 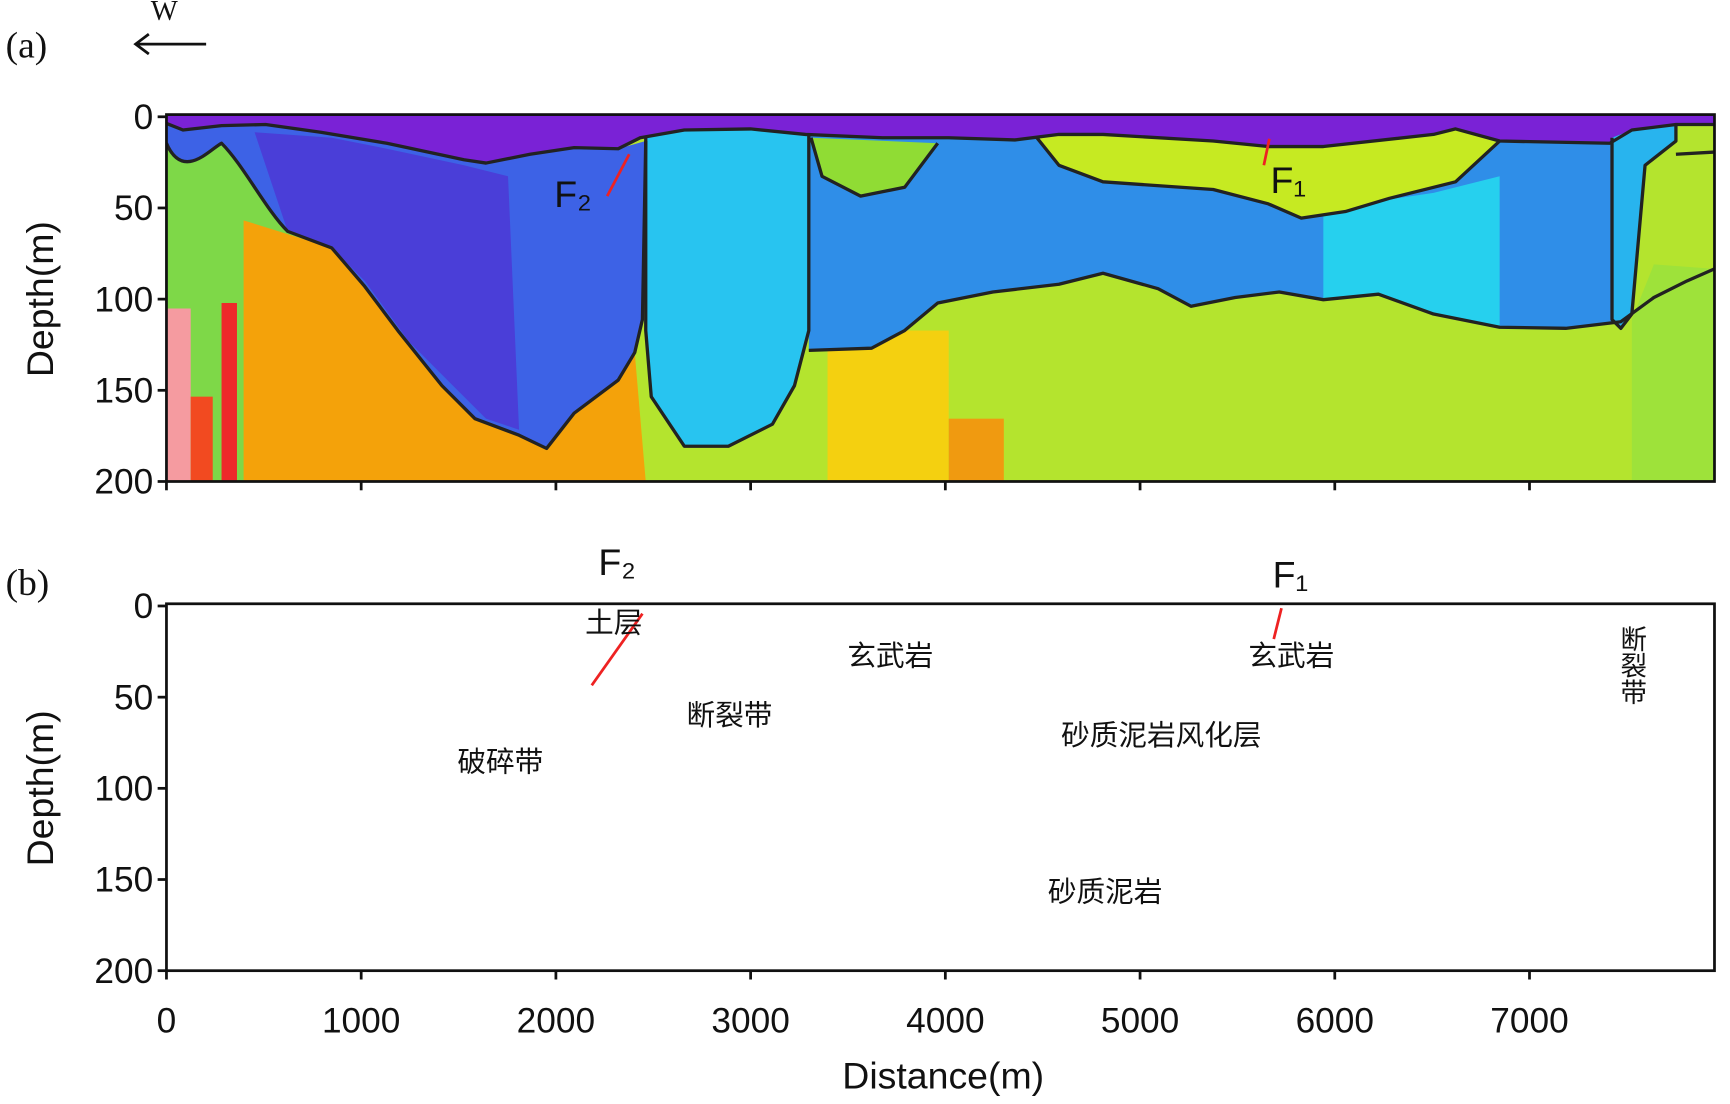 I want to click on panel-label: (b), so click(x=28, y=583).